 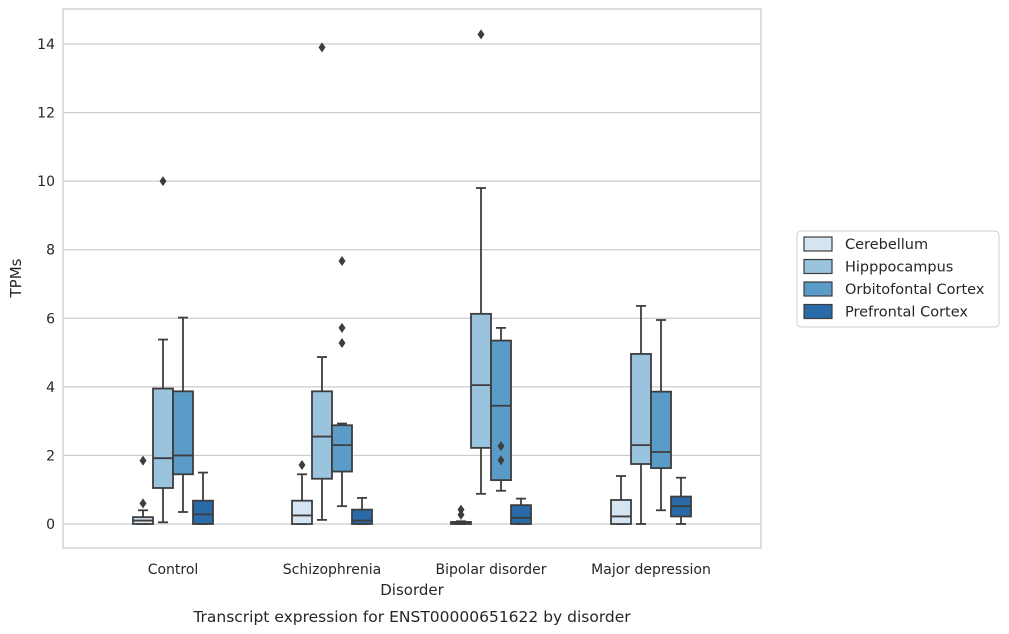 I want to click on y-tick-label: 14, so click(x=46, y=45).